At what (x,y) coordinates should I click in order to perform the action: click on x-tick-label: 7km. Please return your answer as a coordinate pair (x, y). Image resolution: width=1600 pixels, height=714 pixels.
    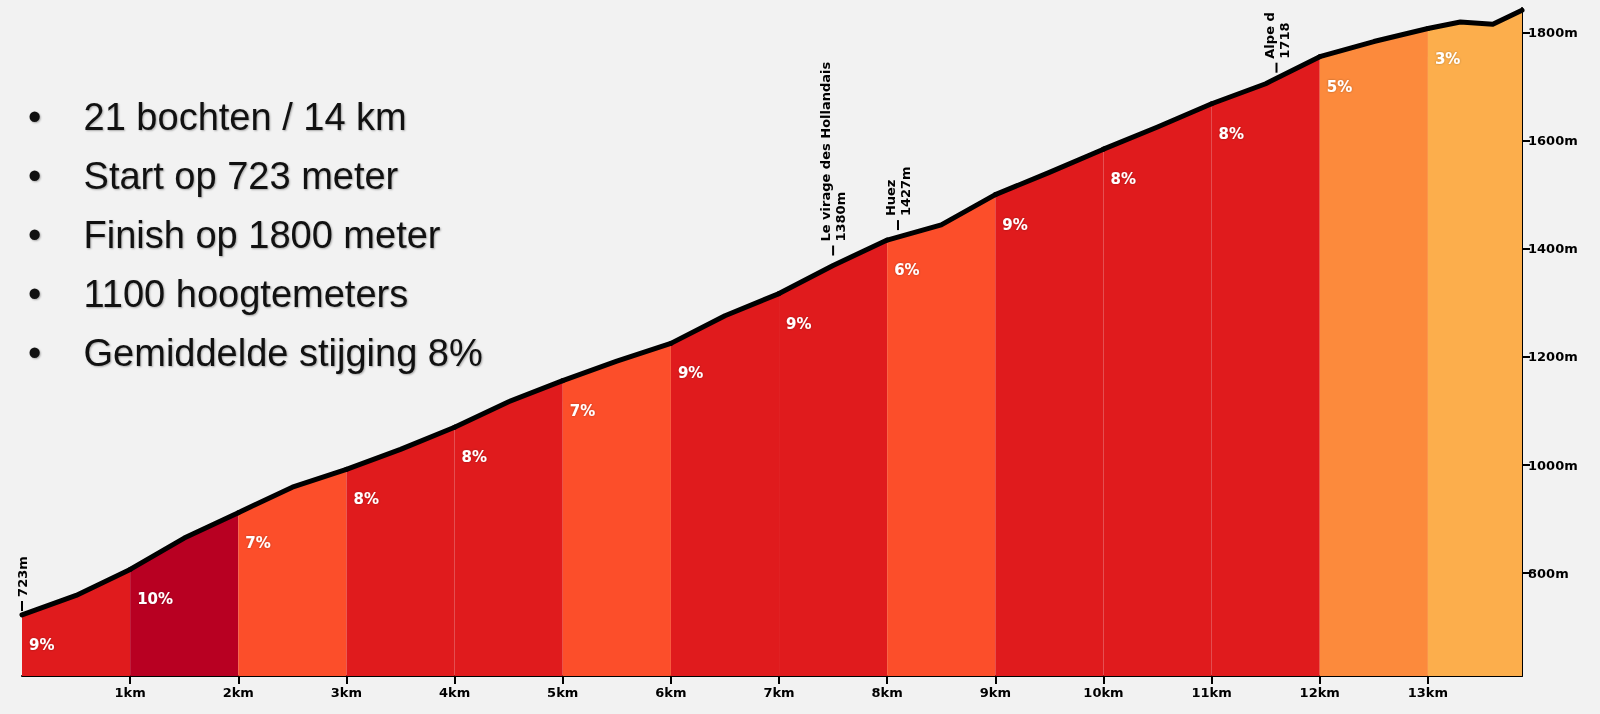
    Looking at the image, I should click on (779, 692).